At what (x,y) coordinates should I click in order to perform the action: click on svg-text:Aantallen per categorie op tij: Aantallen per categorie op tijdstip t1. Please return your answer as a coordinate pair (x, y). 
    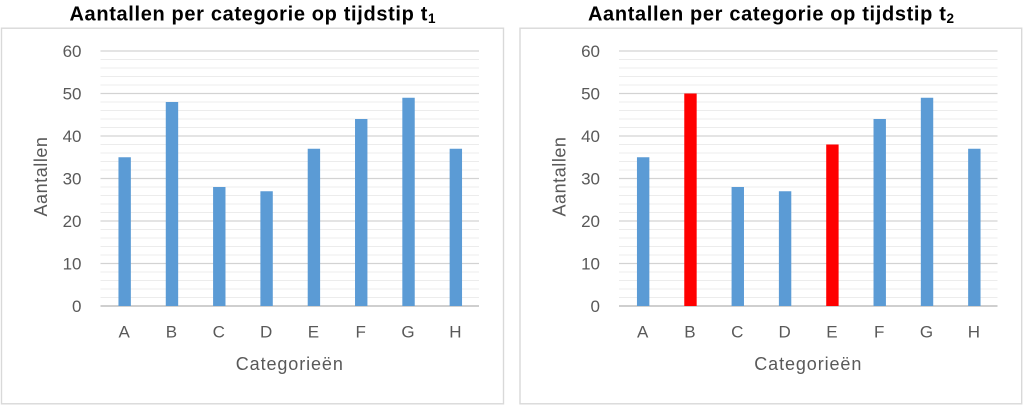
    Looking at the image, I should click on (252, 15).